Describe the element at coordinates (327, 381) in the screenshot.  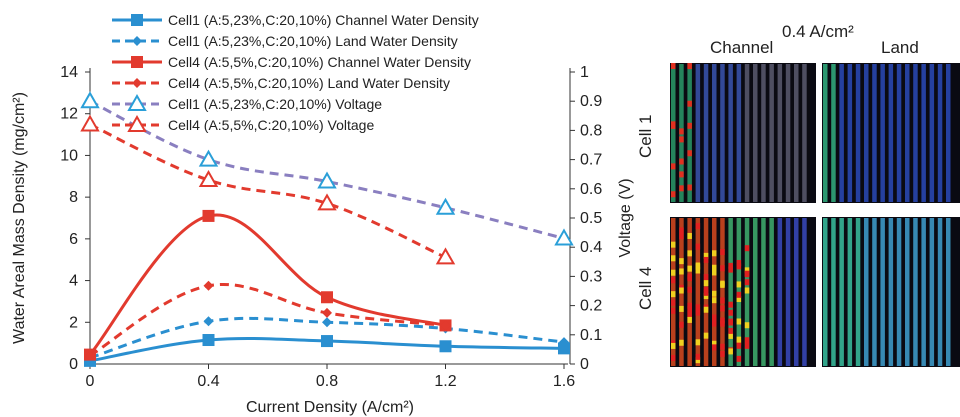
I see `x-tick-label: 0.8` at that location.